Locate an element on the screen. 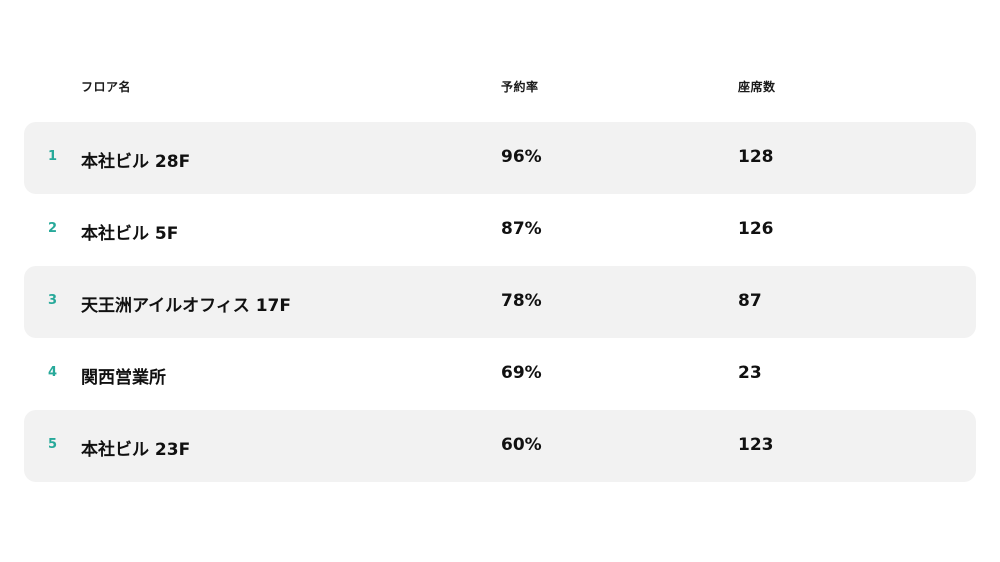 Image resolution: width=1000 pixels, height=562 pixels. table-row: 4 関西営業所 69% 23 is located at coordinates (500, 374).